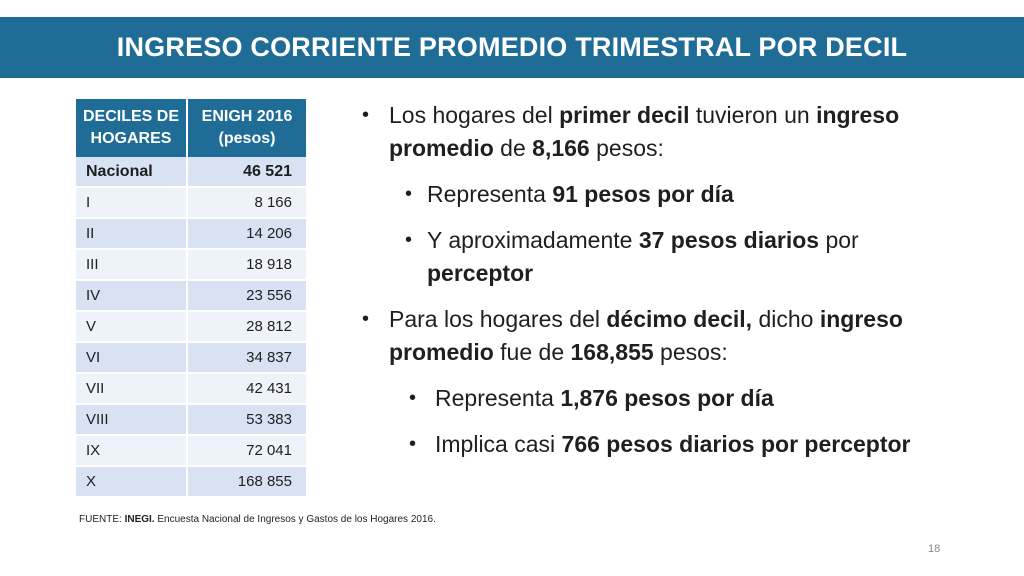 The image size is (1024, 576). What do you see at coordinates (132, 420) in the screenshot?
I see `row-label: VIII` at bounding box center [132, 420].